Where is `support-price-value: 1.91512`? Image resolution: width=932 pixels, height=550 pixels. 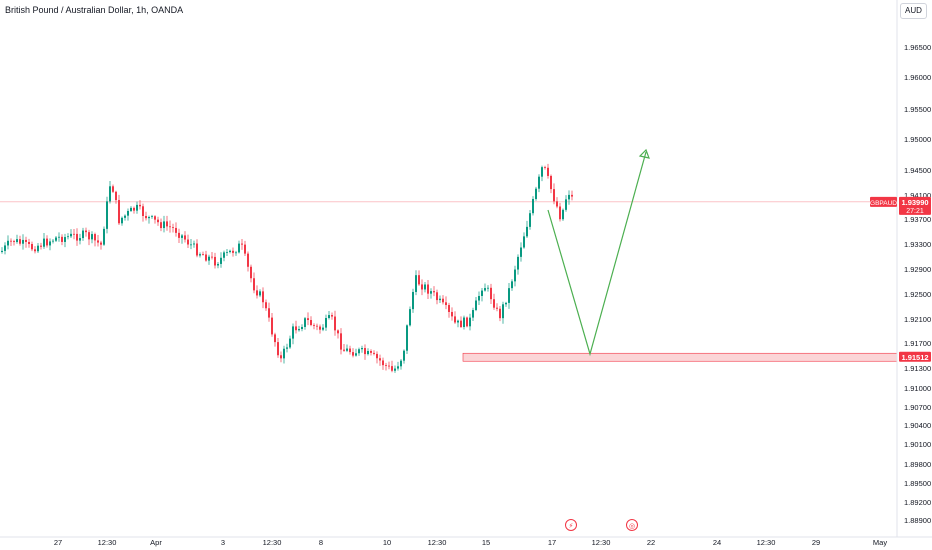 support-price-value: 1.91512 is located at coordinates (914, 357).